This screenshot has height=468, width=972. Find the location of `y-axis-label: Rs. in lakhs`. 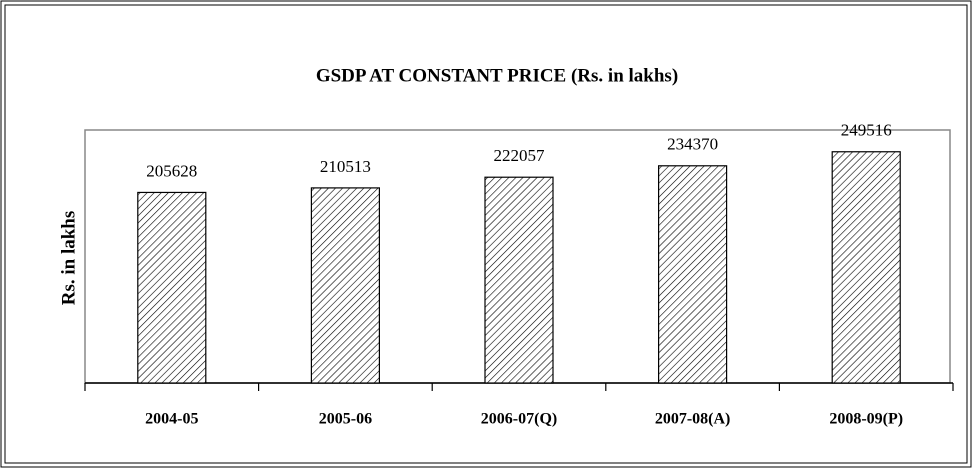

y-axis-label: Rs. in lakhs is located at coordinates (68, 258).